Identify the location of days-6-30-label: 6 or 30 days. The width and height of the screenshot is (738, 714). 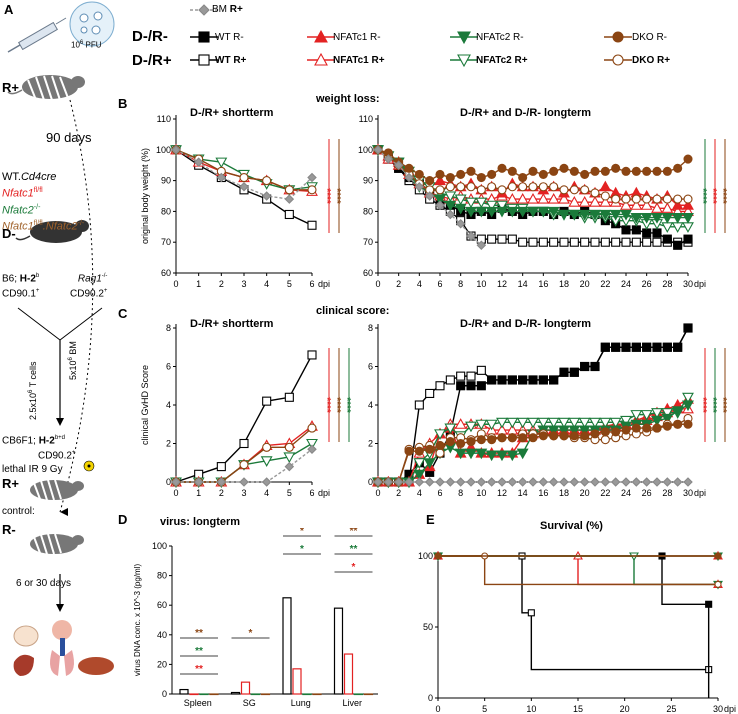
(44, 583).